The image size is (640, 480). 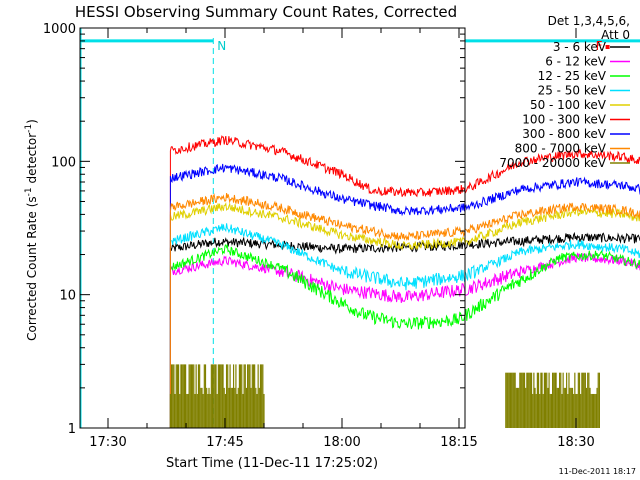 What do you see at coordinates (589, 21) in the screenshot?
I see `legend-header: Det 1,3,4,5,6,` at bounding box center [589, 21].